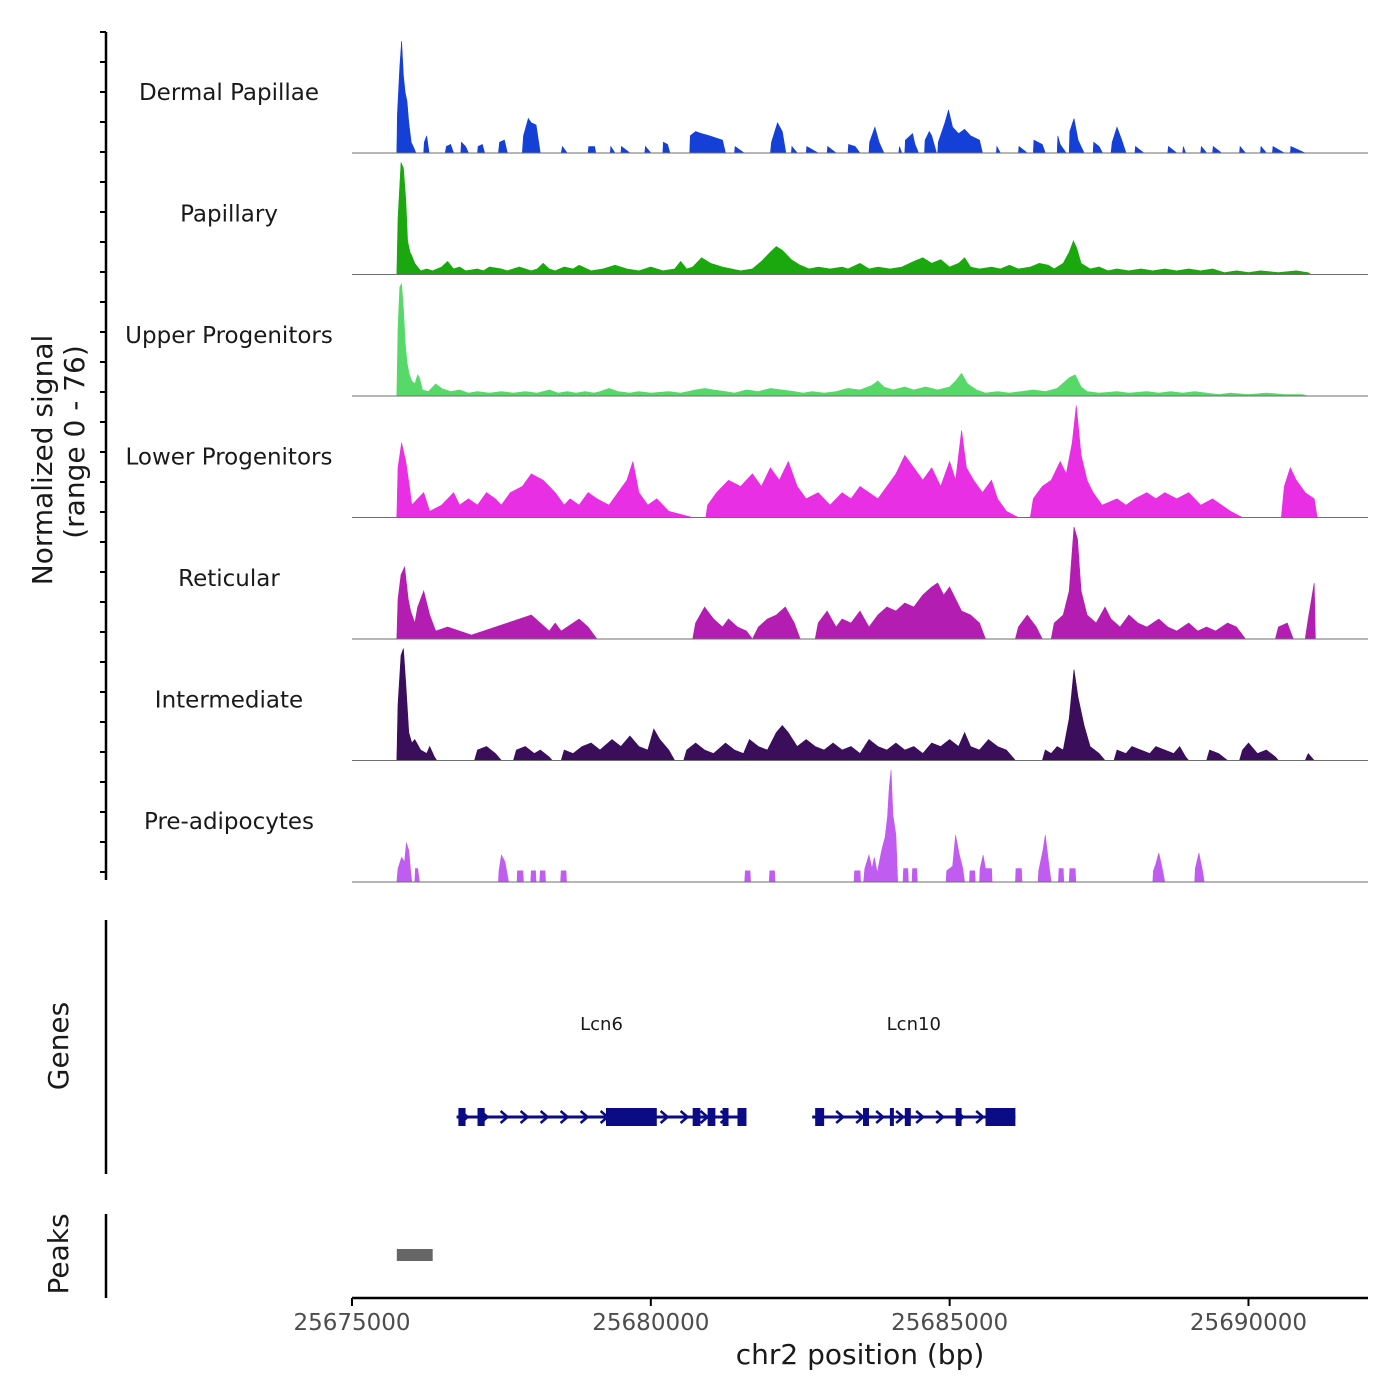 The image size is (1400, 1400). I want to click on track-label-papillary: Papillary, so click(229, 215).